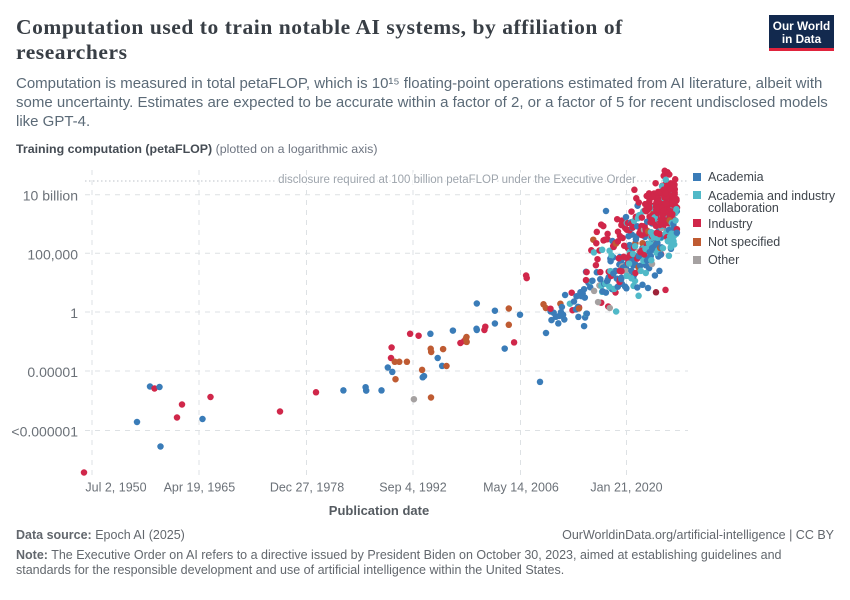 This screenshot has height=600, width=850. Describe the element at coordinates (379, 510) in the screenshot. I see `svg-text: Publication date` at that location.